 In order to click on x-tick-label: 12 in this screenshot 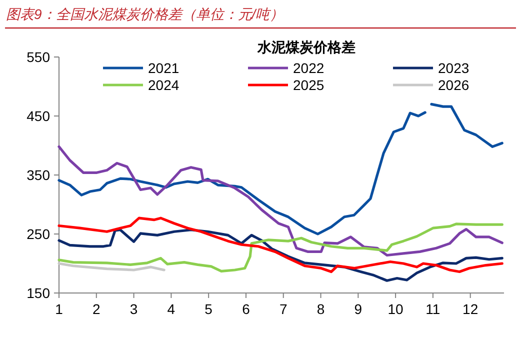, I will do `click(470, 309)`.